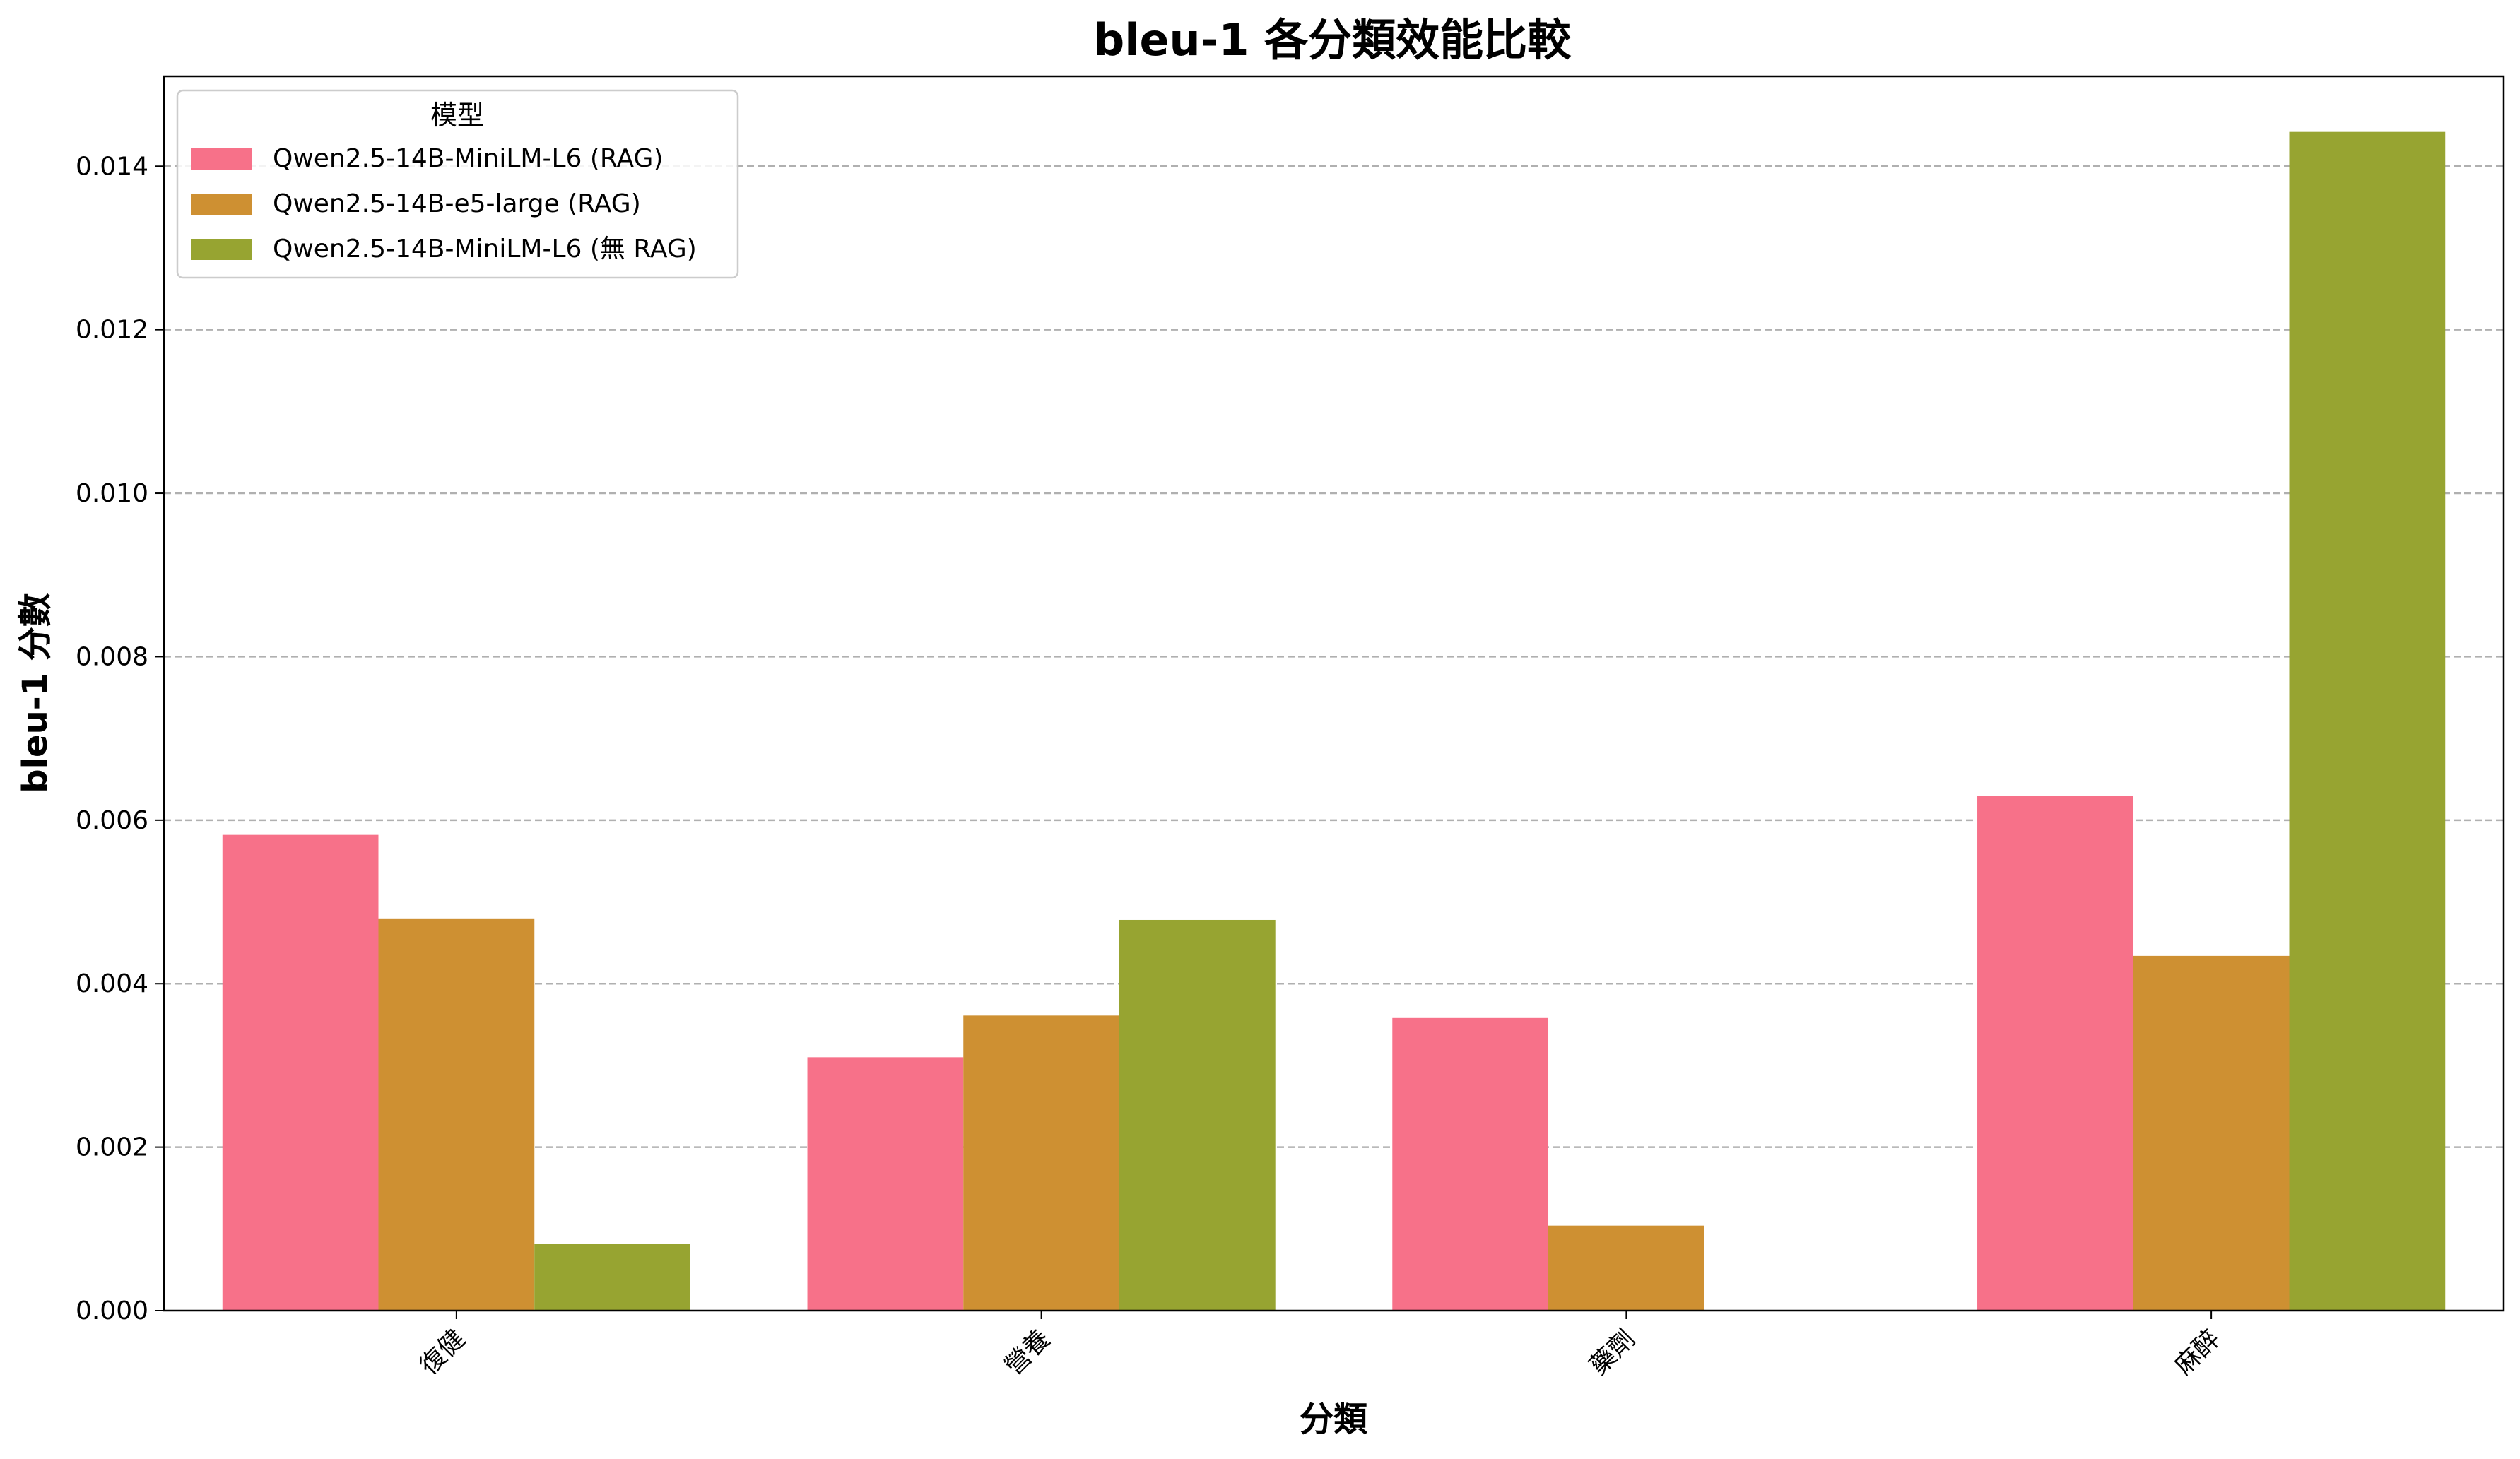 This screenshot has height=1459, width=2520. I want to click on legend-box, so click(457, 184).